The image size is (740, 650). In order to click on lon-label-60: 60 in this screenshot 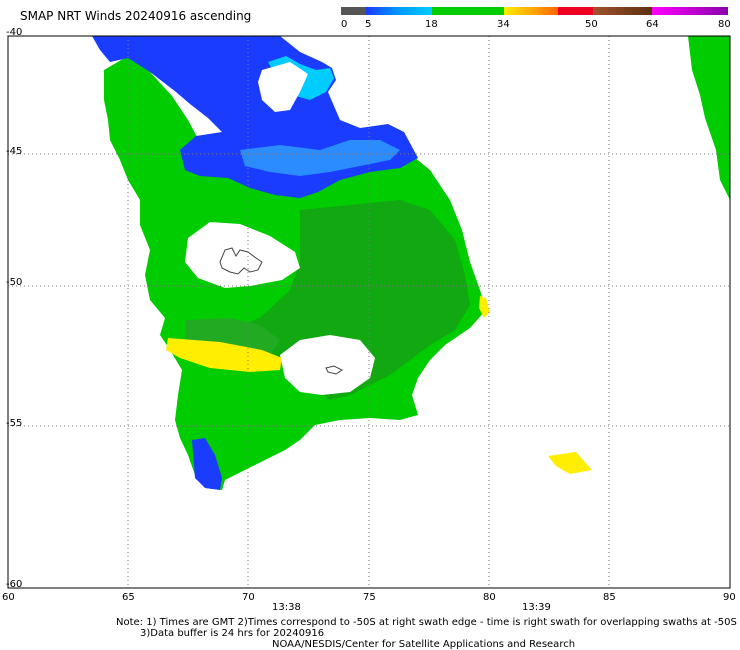, I will do `click(8, 597)`.